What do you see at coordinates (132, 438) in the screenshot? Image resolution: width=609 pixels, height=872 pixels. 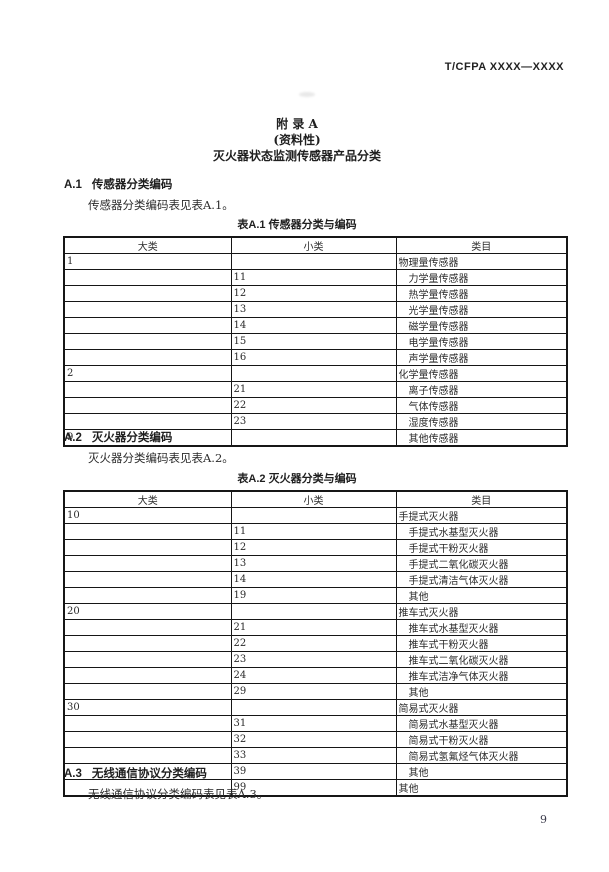 I see `section-title: 灭火器分类编码` at bounding box center [132, 438].